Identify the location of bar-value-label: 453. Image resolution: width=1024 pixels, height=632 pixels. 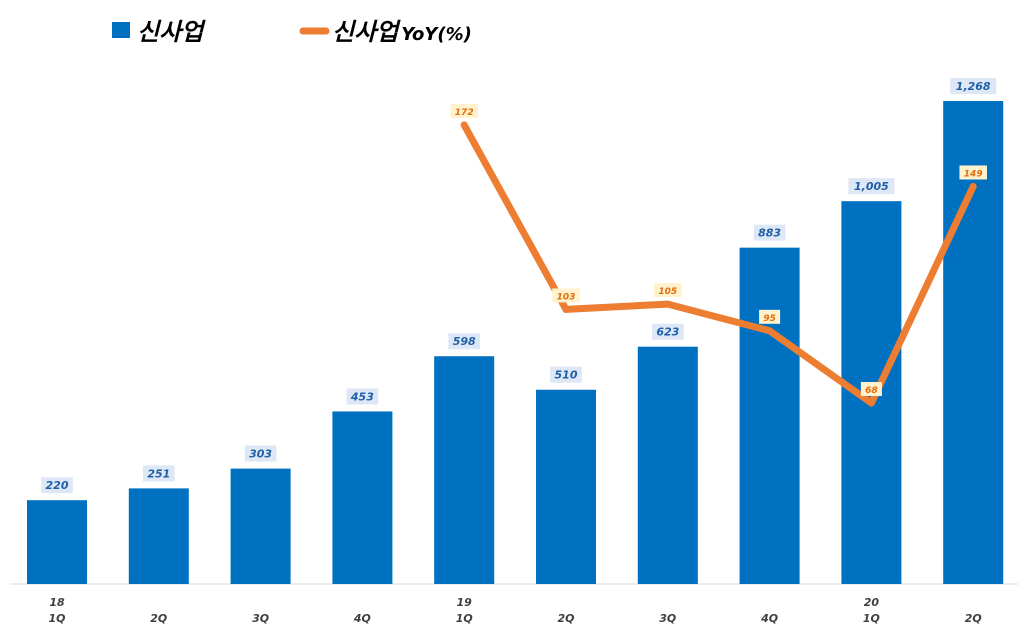
(362, 396).